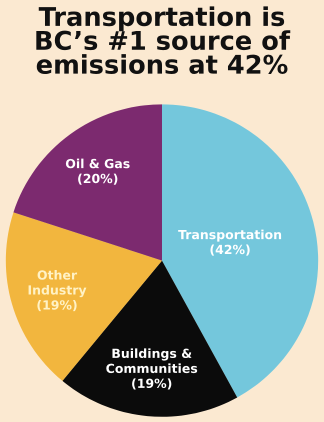 This screenshot has width=324, height=422. Describe the element at coordinates (230, 250) in the screenshot. I see `data-label: (42%)` at that location.